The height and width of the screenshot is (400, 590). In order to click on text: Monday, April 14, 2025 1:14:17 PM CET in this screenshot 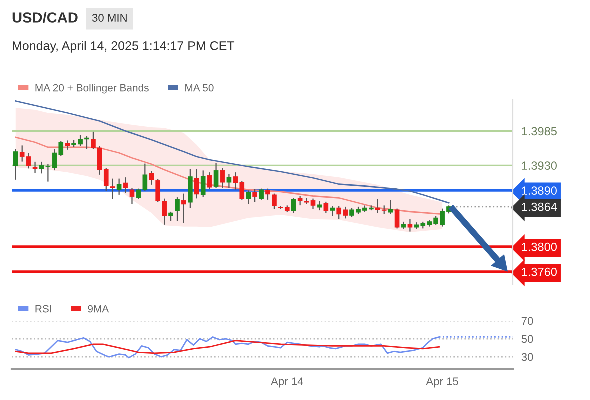, I will do `click(124, 47)`.